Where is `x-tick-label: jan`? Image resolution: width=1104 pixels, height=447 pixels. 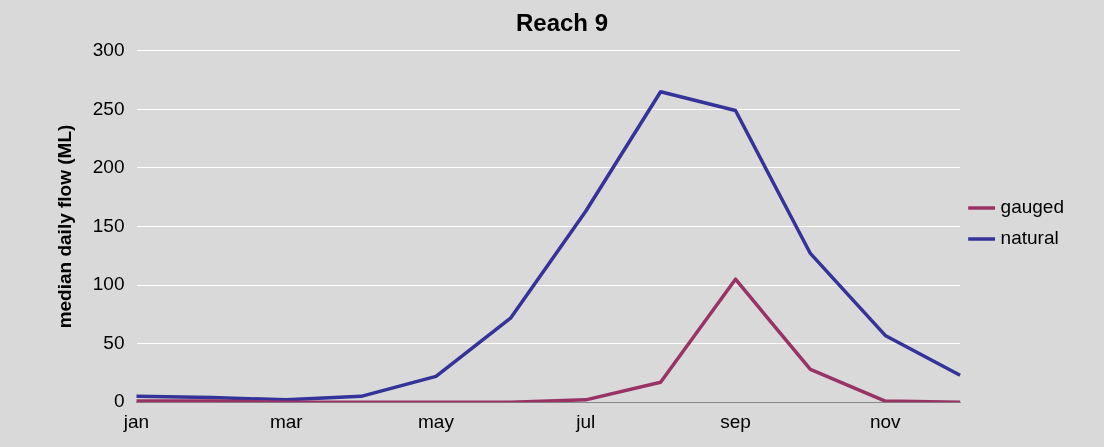 x-tick-label: jan is located at coordinates (136, 421).